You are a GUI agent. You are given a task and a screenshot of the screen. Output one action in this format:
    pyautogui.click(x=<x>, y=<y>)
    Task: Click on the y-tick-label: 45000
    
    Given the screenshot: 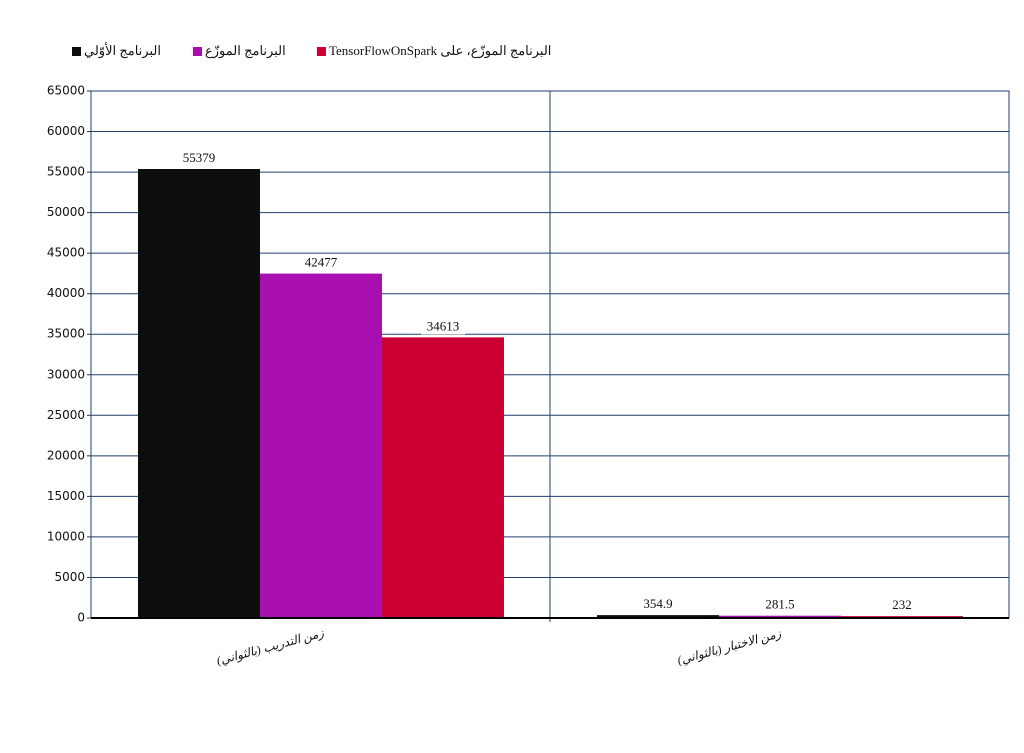 What is the action you would take?
    pyautogui.click(x=66, y=253)
    